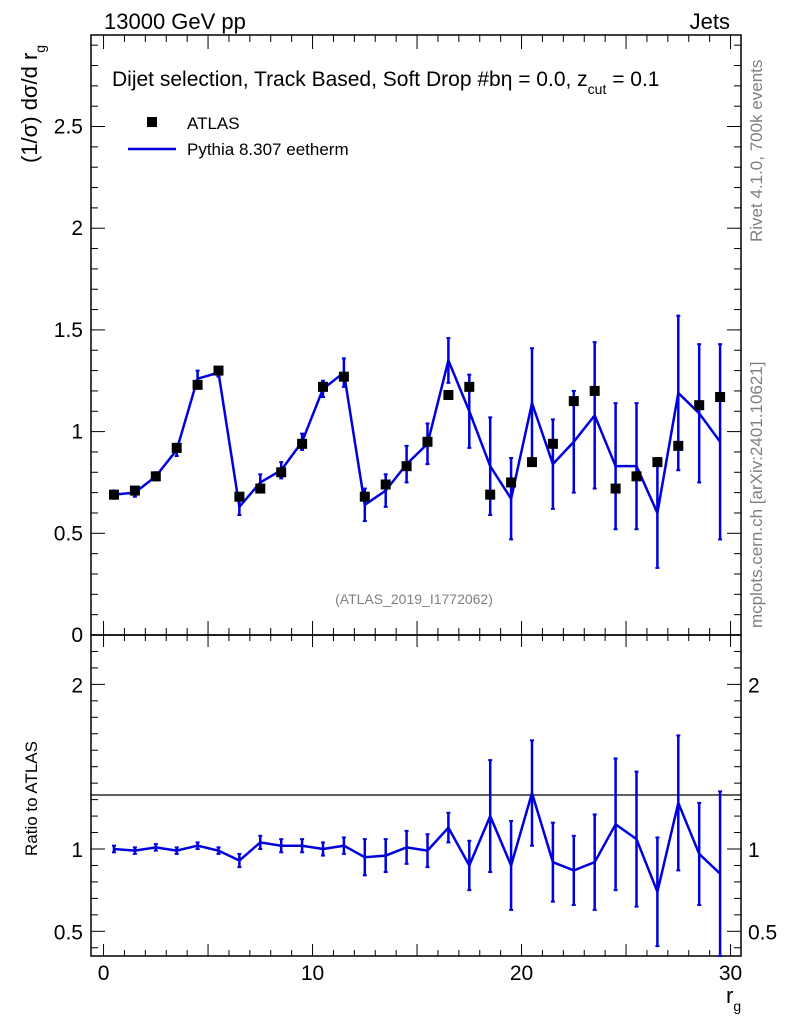 The height and width of the screenshot is (1024, 786). What do you see at coordinates (152, 122) in the screenshot?
I see `legend-atlas-marker` at bounding box center [152, 122].